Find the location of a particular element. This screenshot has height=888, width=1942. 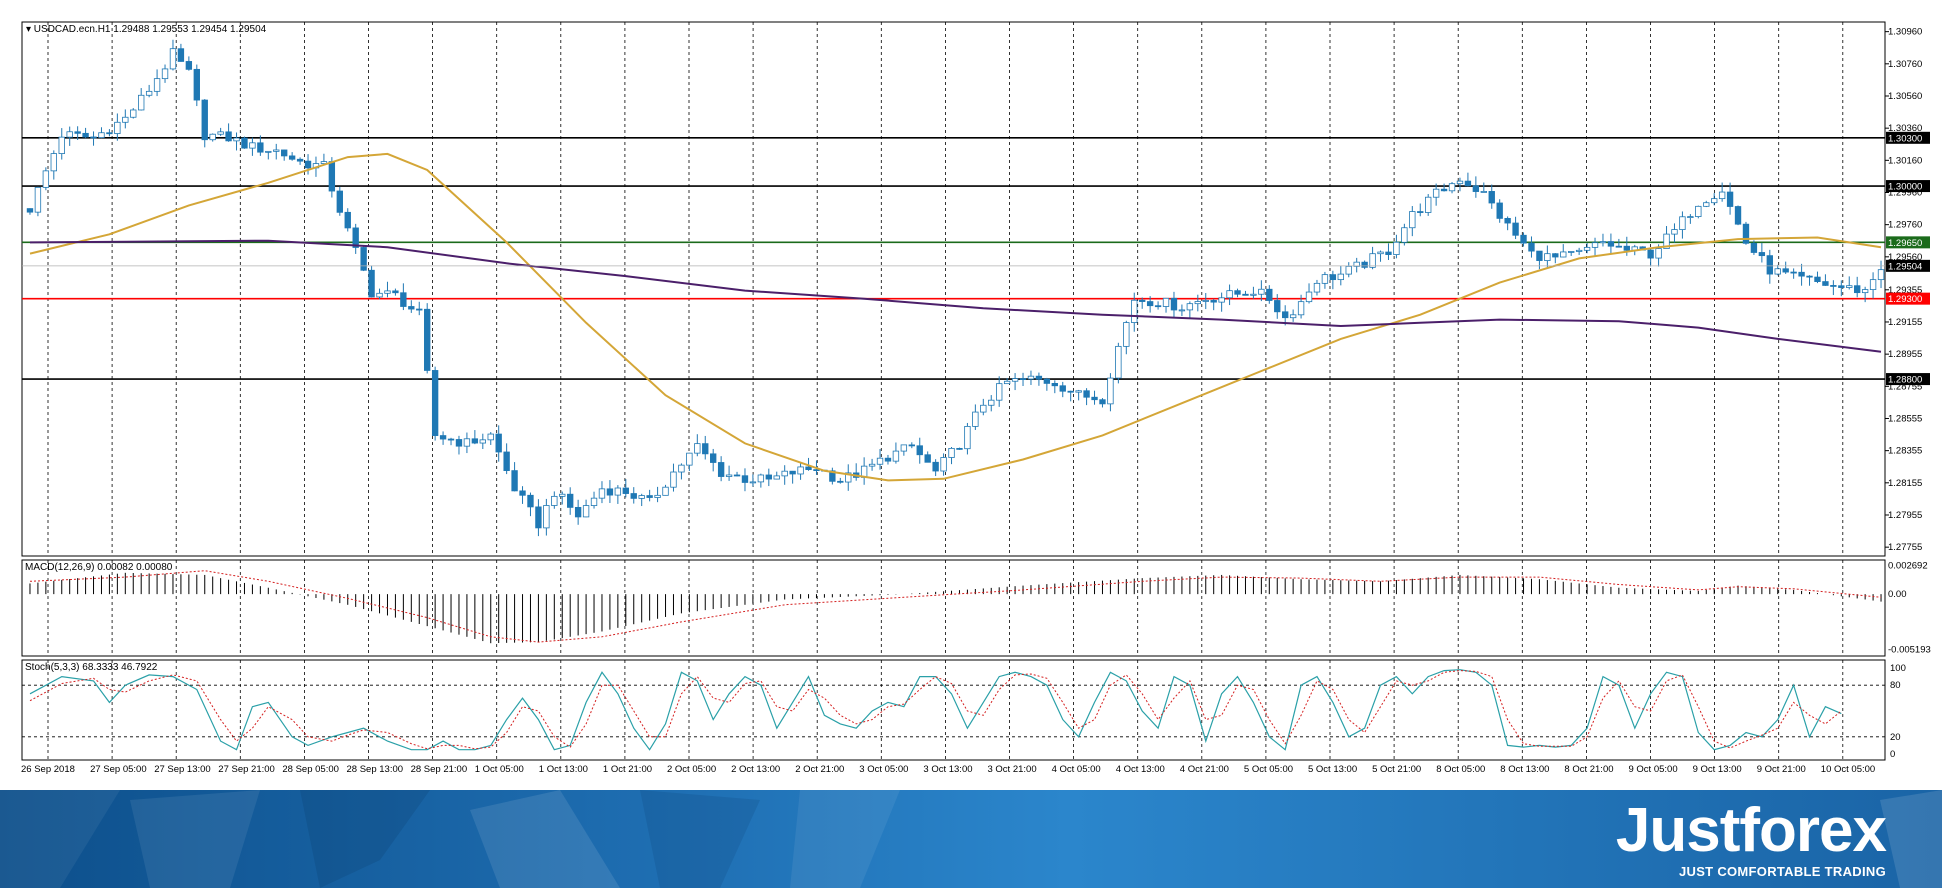

x-tick-label: 8 Oct 21:00 is located at coordinates (1588, 769).